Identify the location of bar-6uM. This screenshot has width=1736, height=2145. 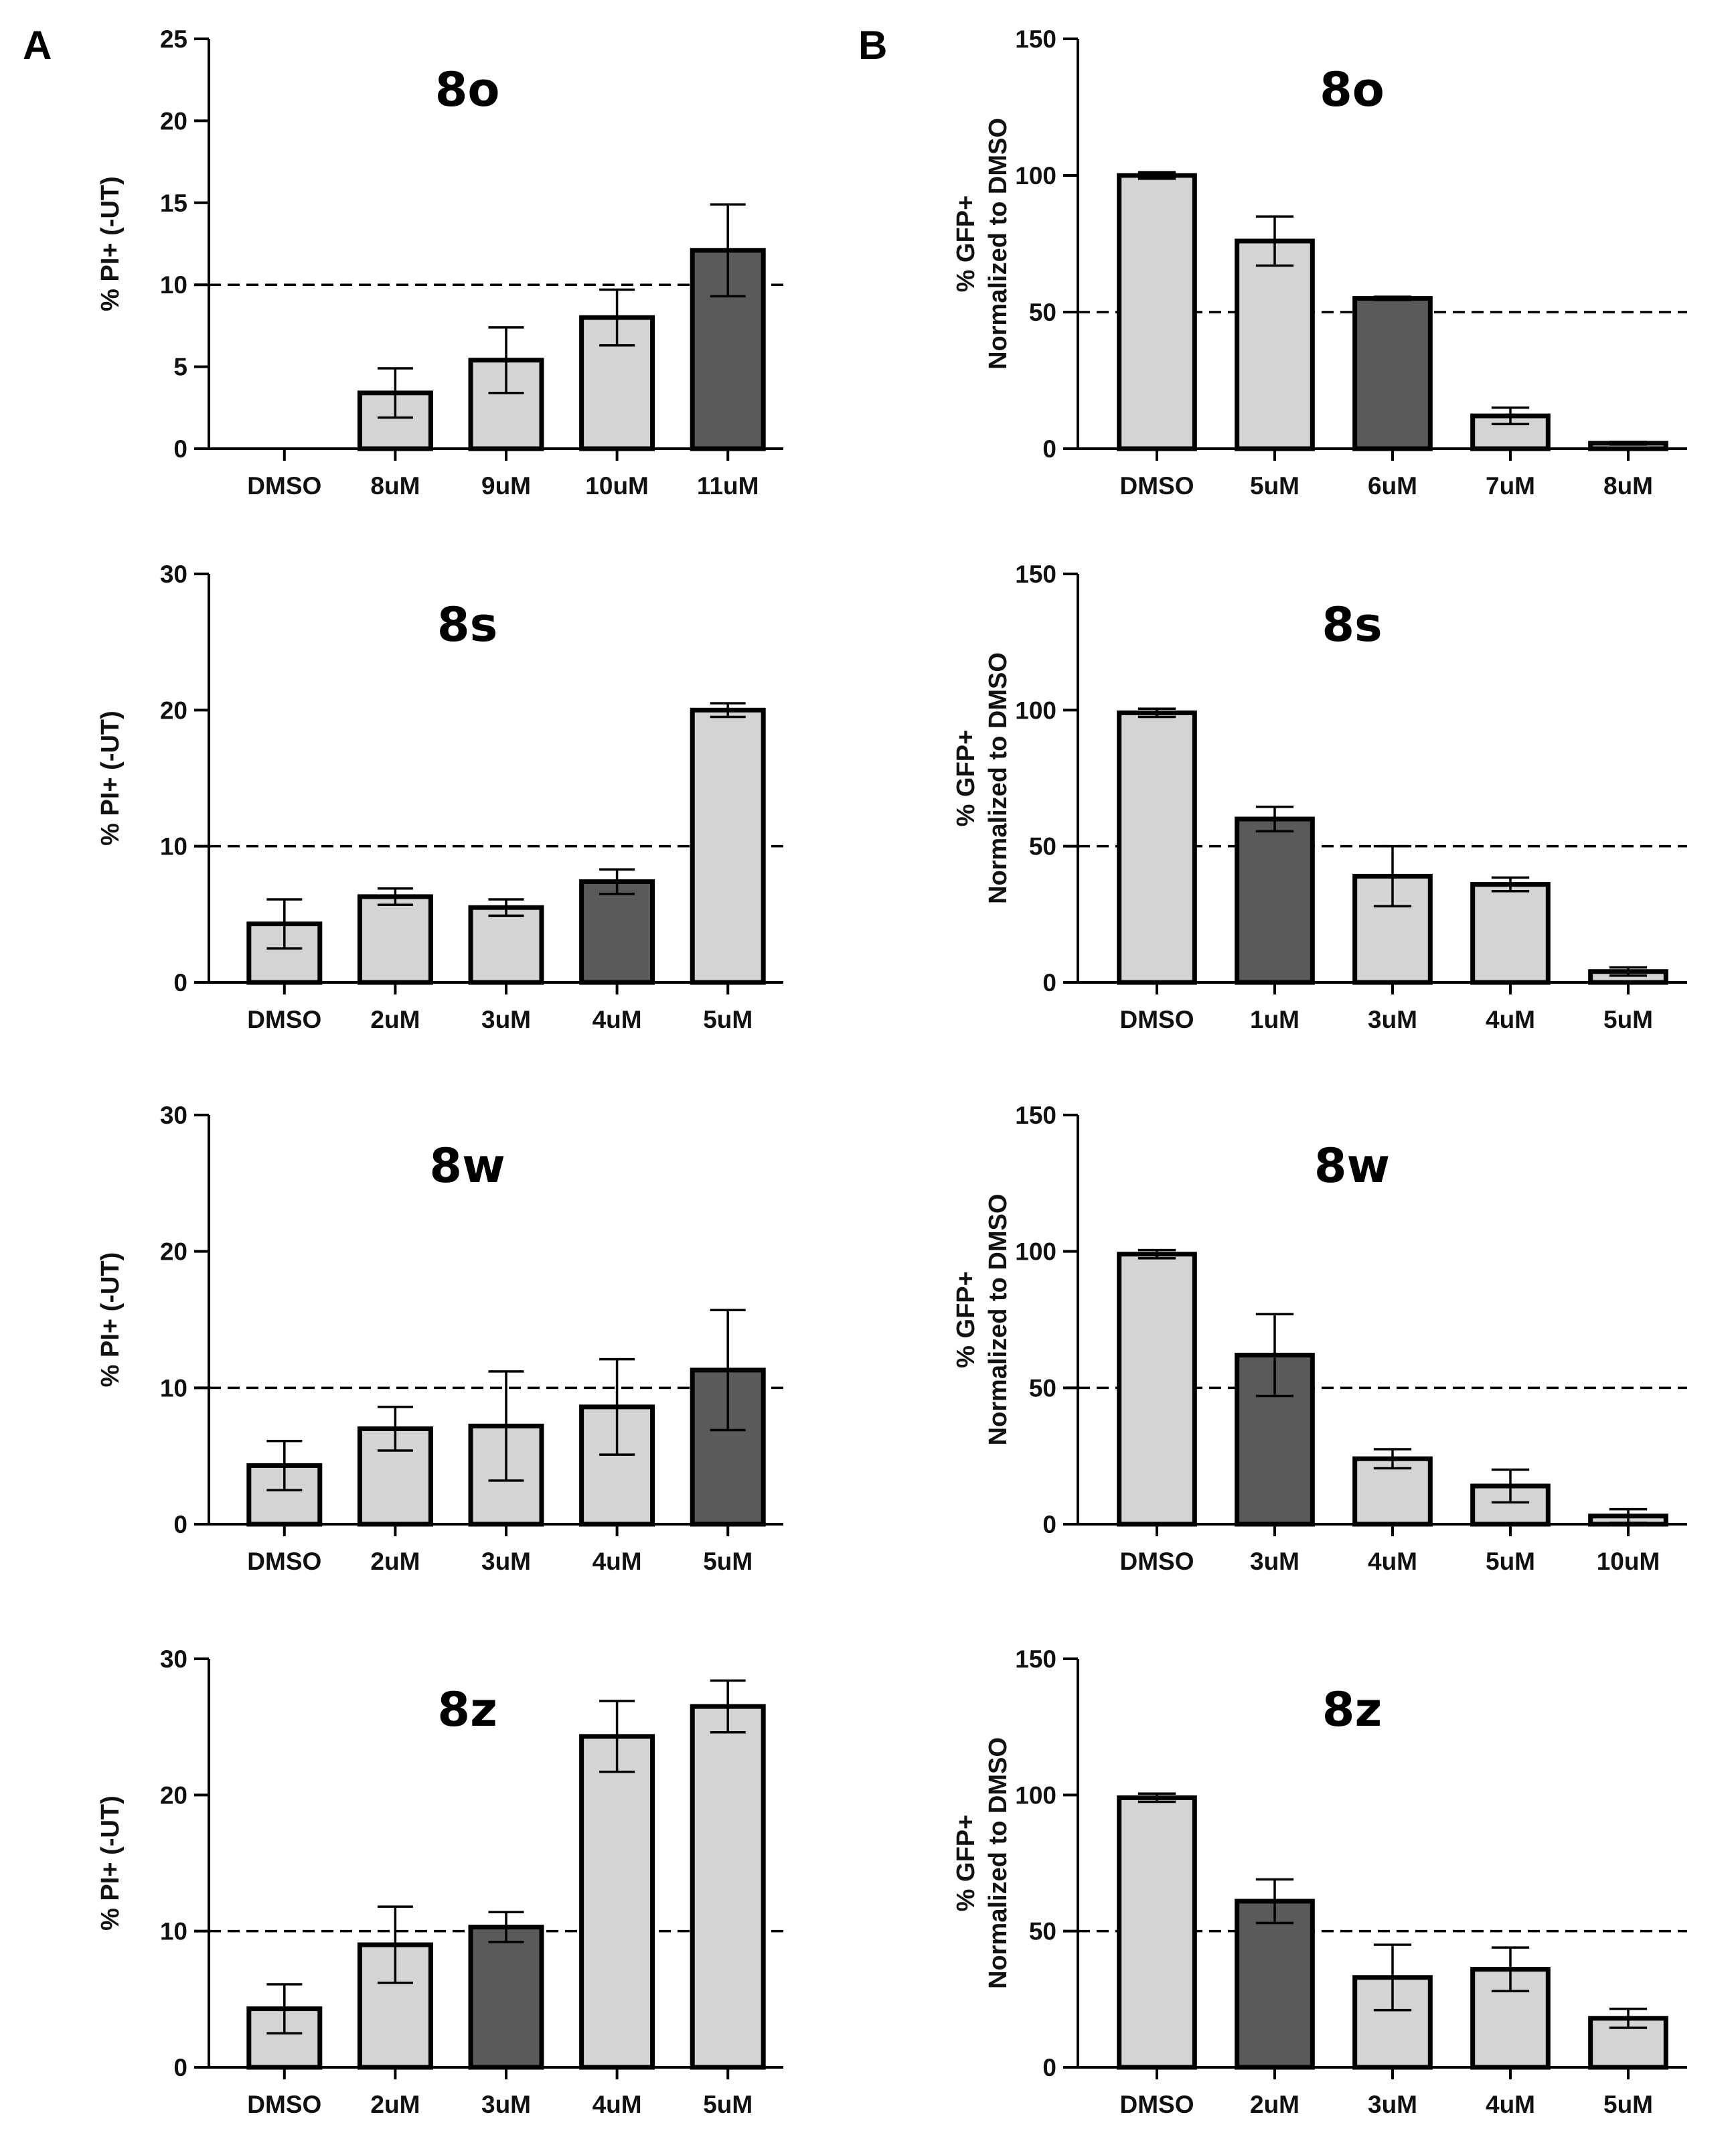
(1392, 373).